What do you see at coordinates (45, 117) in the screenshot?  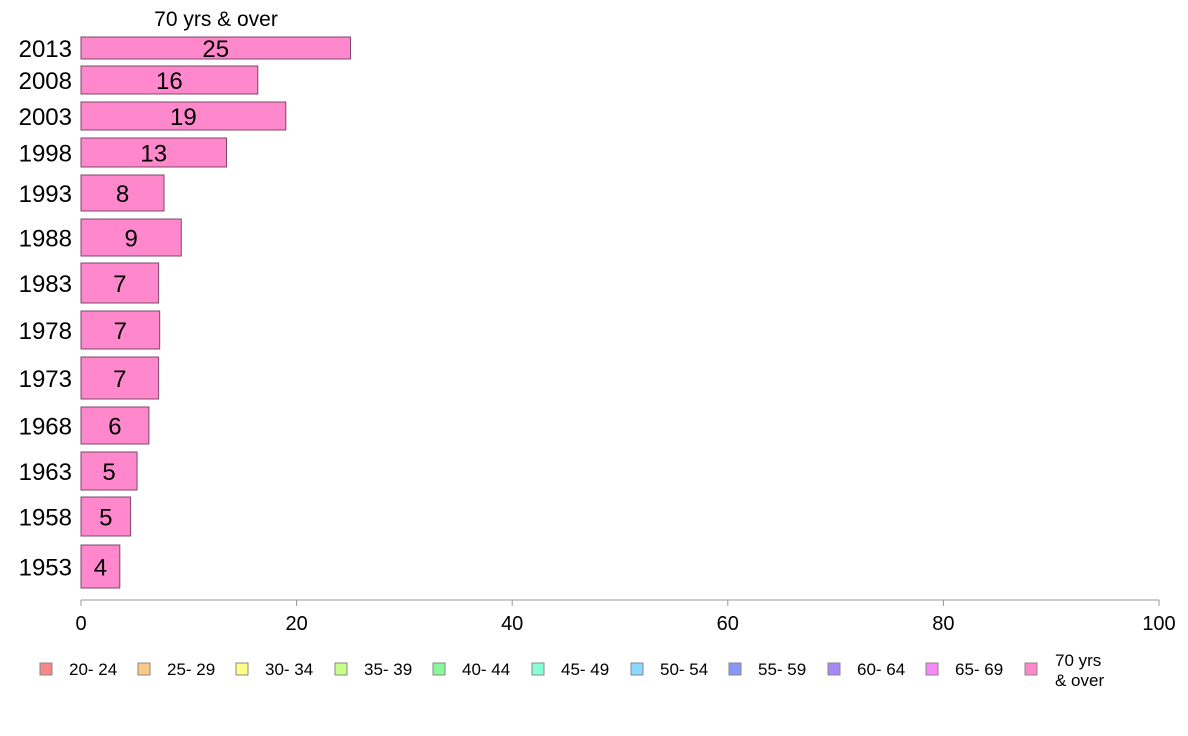 I see `y-tick-label: 2003` at bounding box center [45, 117].